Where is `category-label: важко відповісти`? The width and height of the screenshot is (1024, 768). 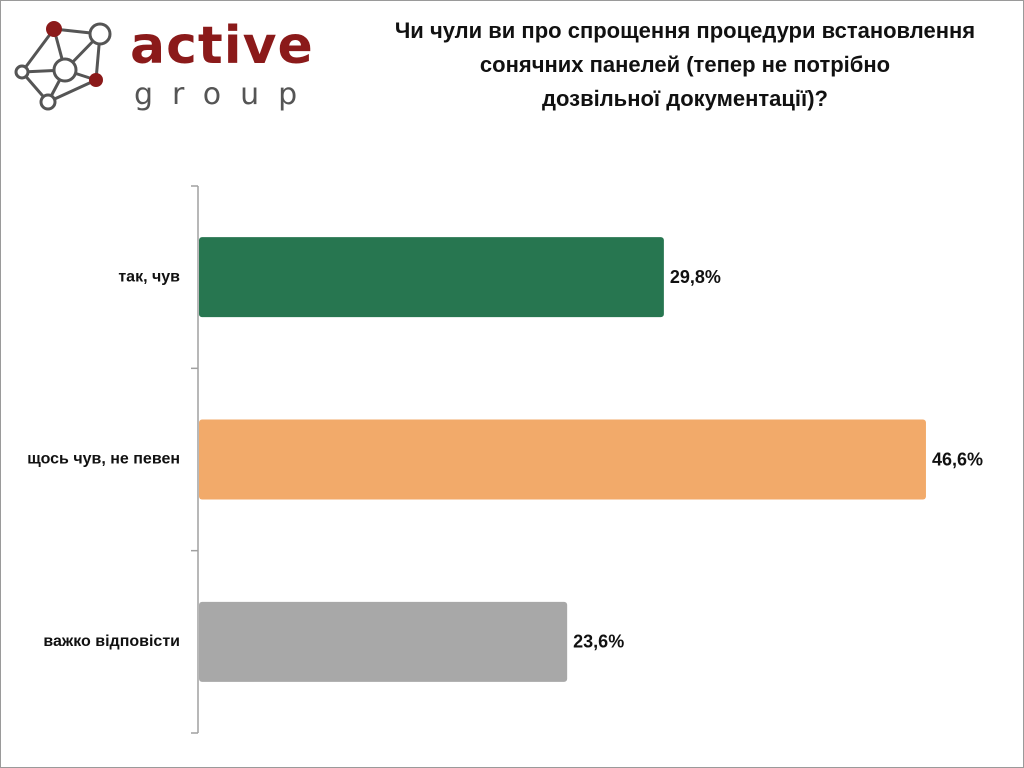
category-label: важко відповісти is located at coordinates (111, 641).